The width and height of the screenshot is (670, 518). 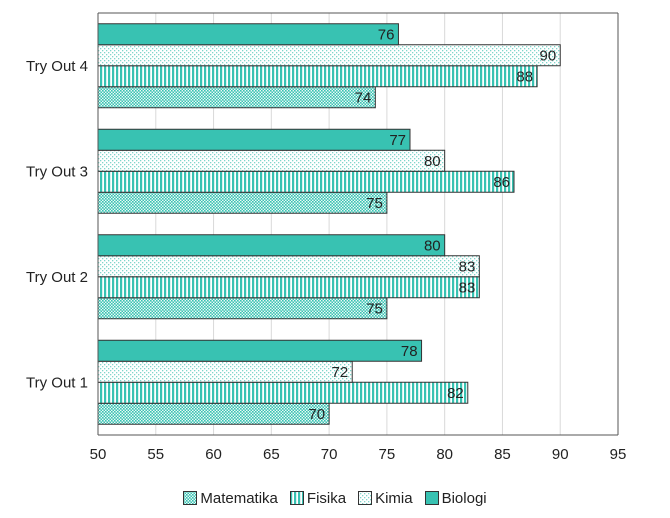 What do you see at coordinates (464, 498) in the screenshot?
I see `legend-label: Biologi` at bounding box center [464, 498].